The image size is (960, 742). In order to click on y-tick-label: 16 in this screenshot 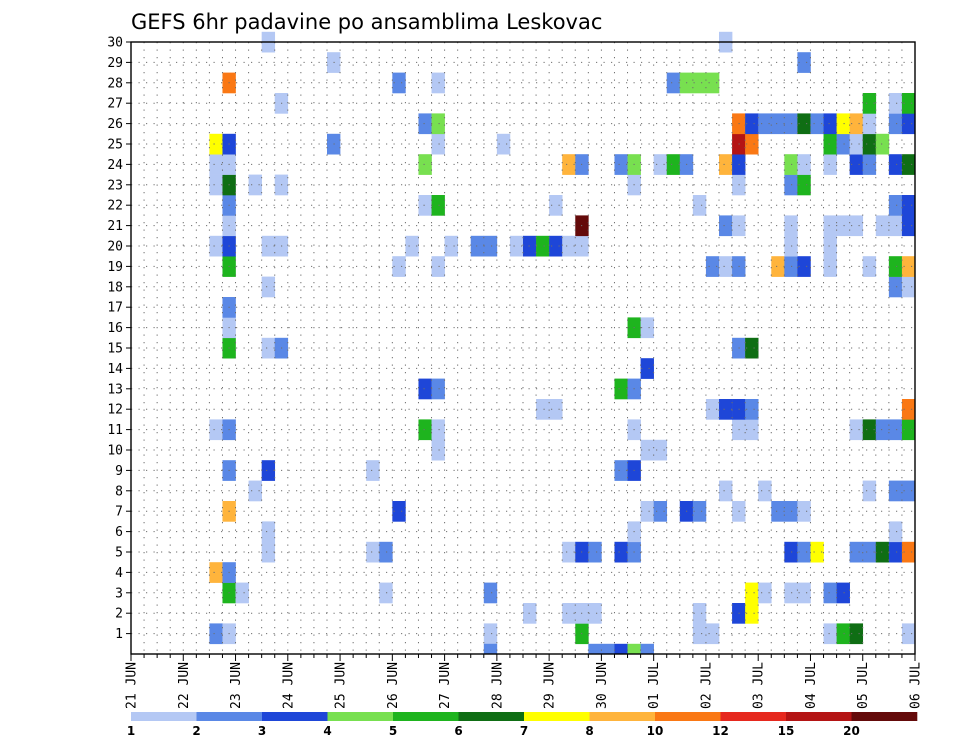, I will do `click(115, 328)`.